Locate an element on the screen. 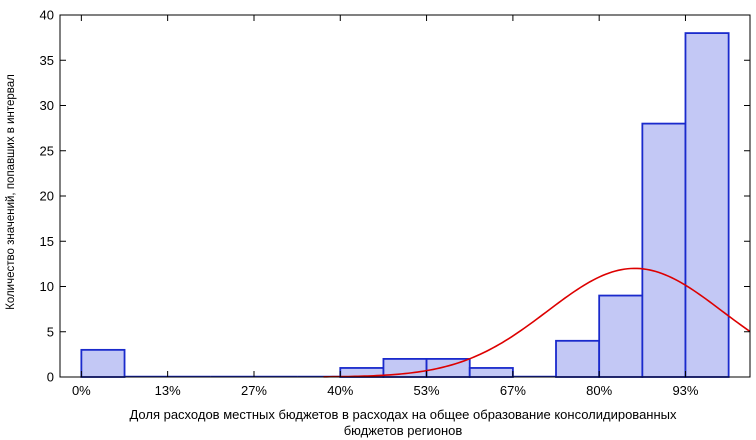 This screenshot has height=440, width=756. y-tick-label: 15 is located at coordinates (47, 241).